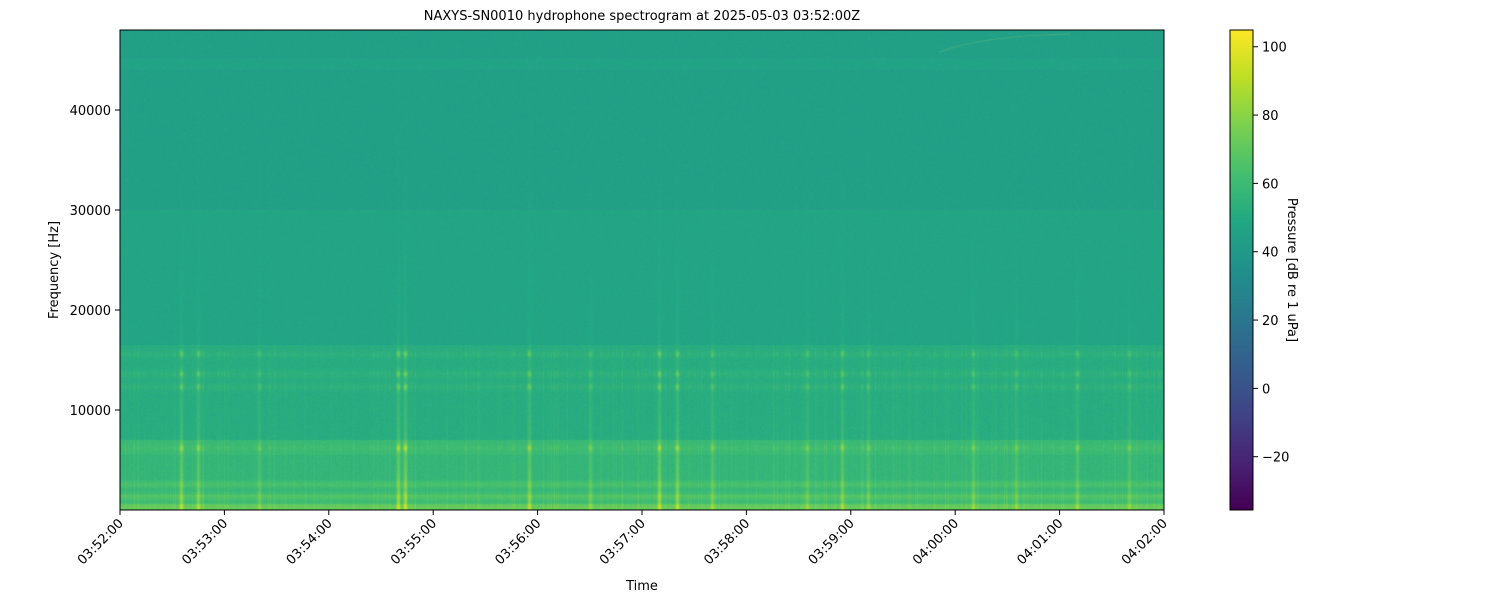  I want to click on y-tick-label: 40000, so click(90, 111).